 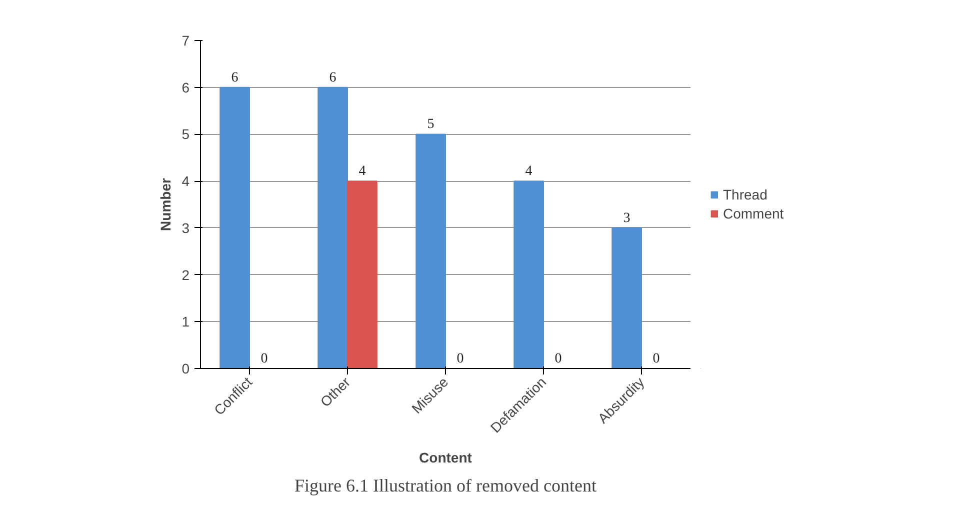 What do you see at coordinates (753, 214) in the screenshot?
I see `legend-label: Comment` at bounding box center [753, 214].